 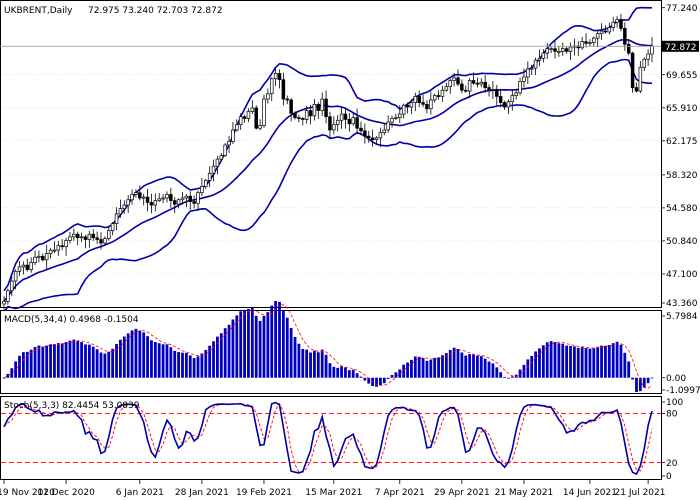 What do you see at coordinates (681, 48) in the screenshot?
I see `current-price-tag-label: 72.872` at bounding box center [681, 48].